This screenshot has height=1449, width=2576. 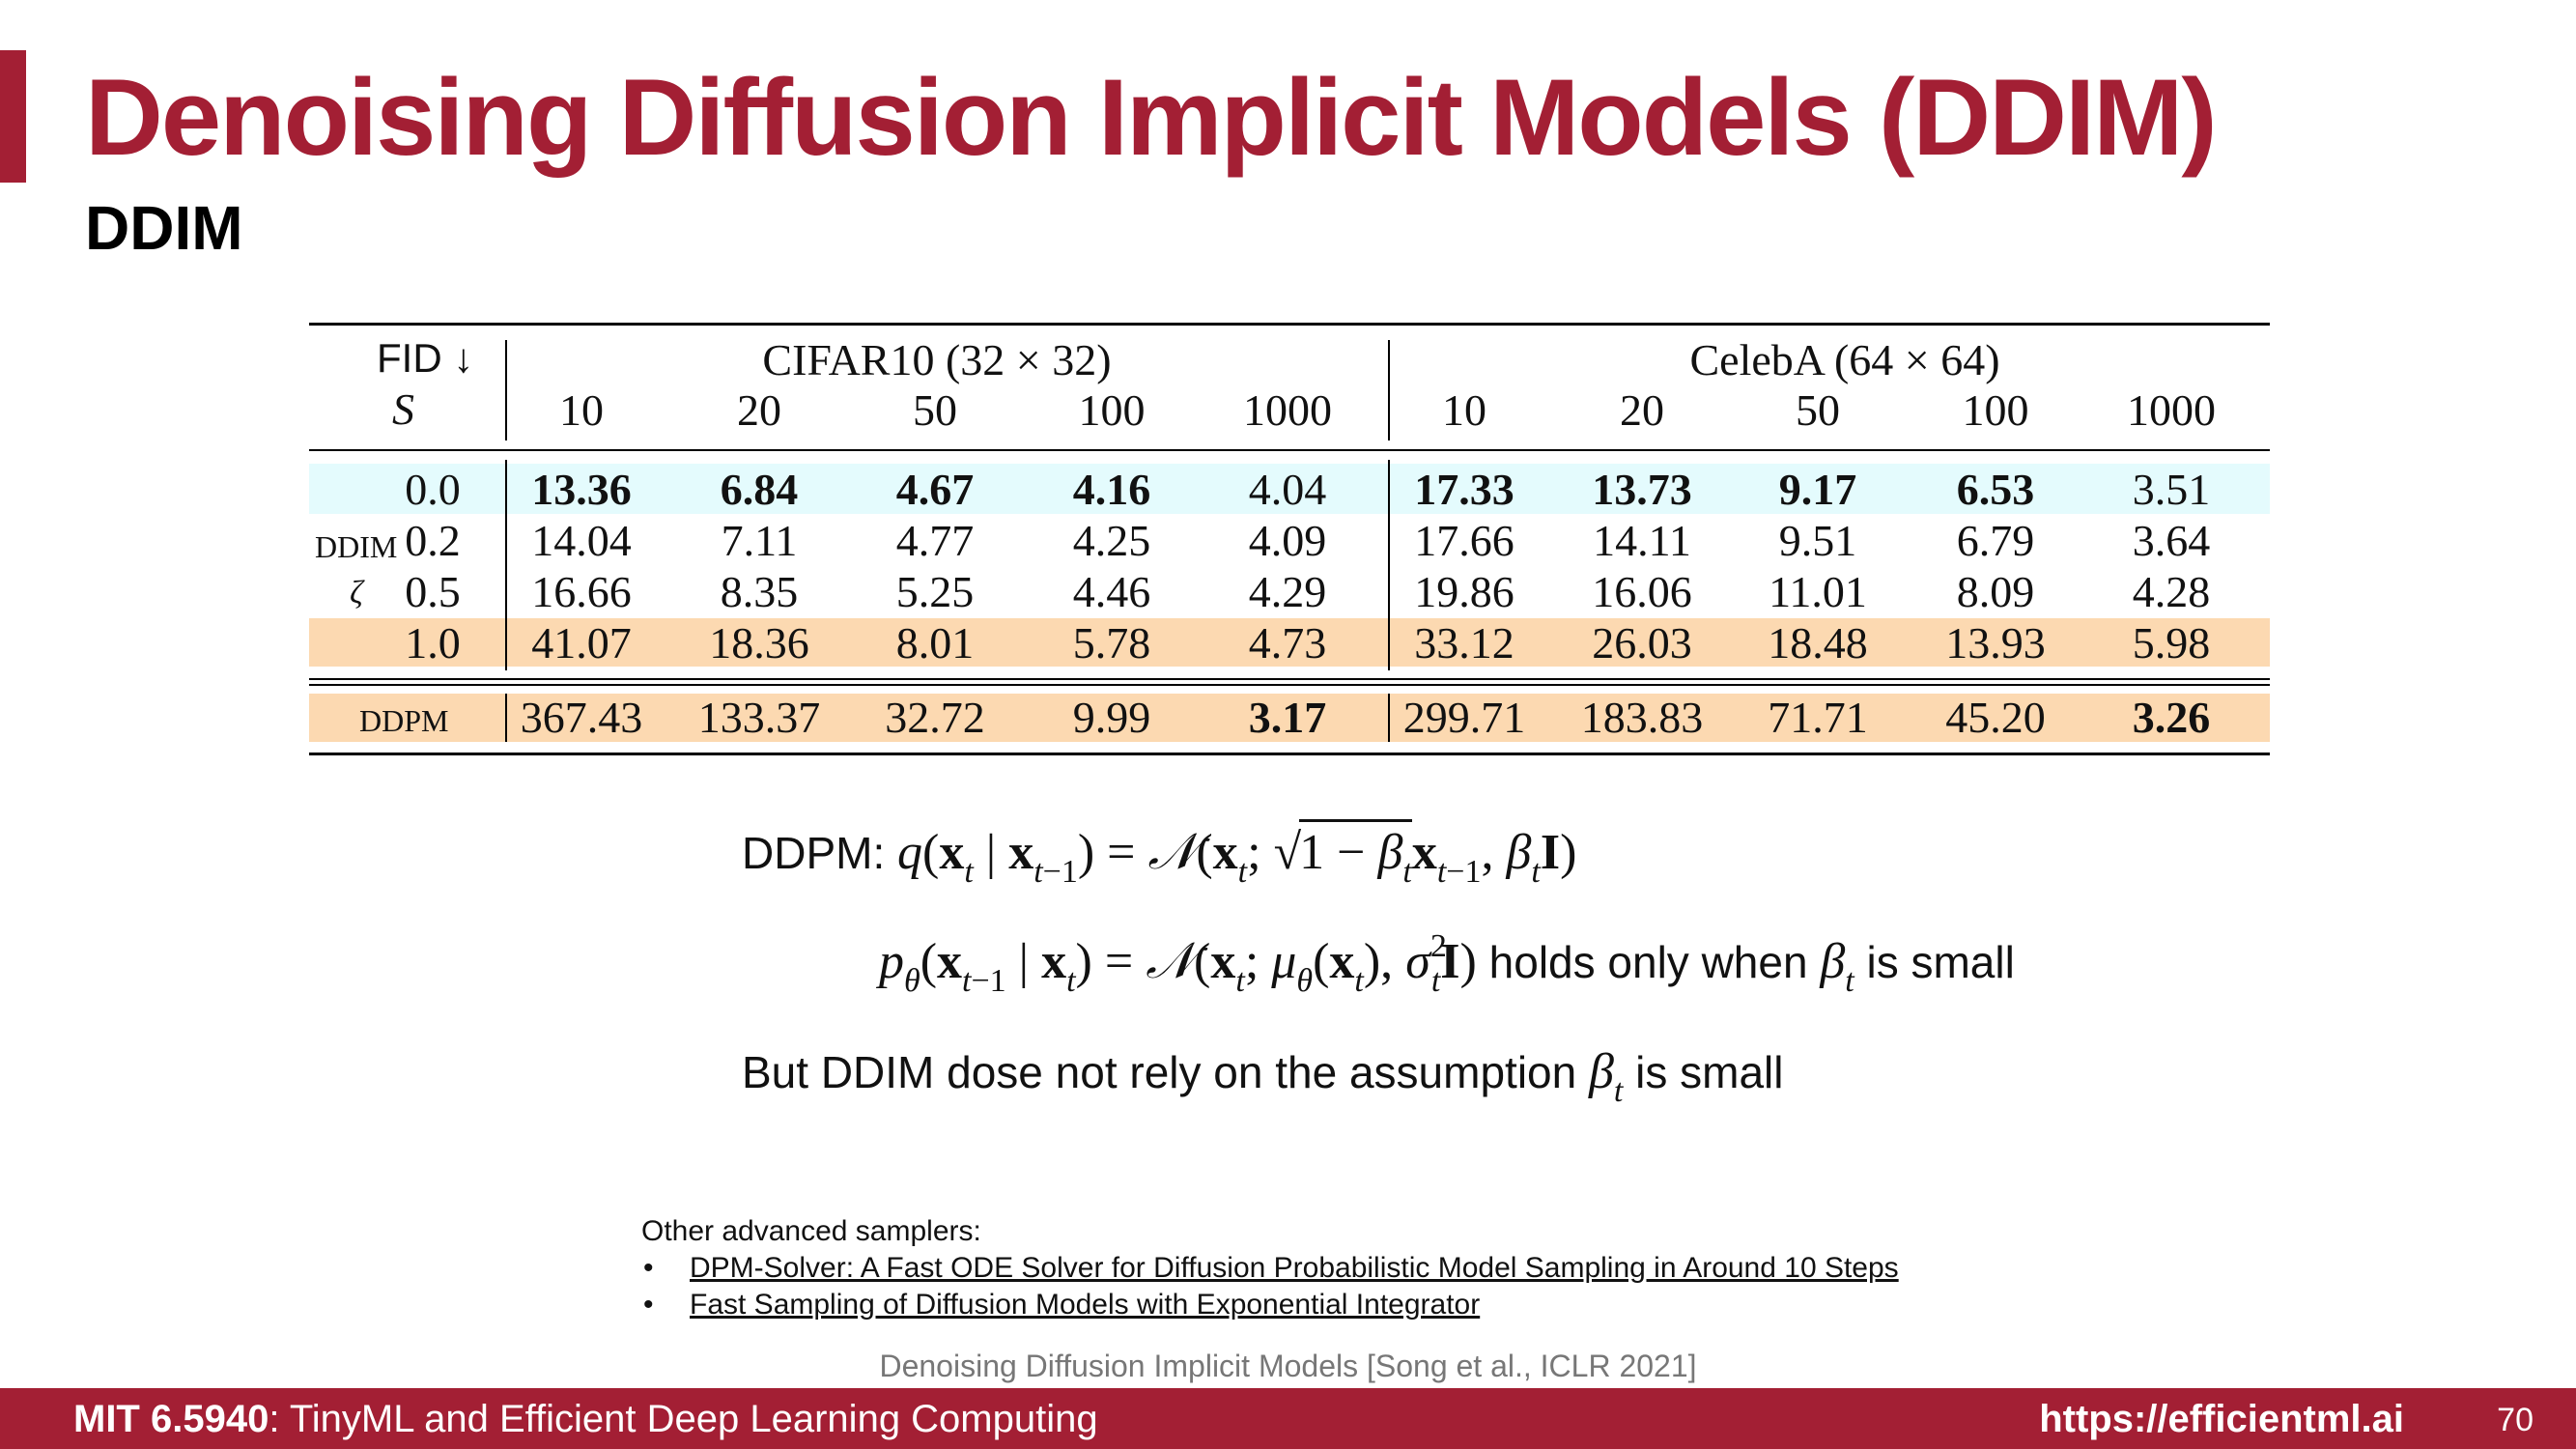 What do you see at coordinates (581, 643) in the screenshot?
I see `cifar-fid-cell: 41.07` at bounding box center [581, 643].